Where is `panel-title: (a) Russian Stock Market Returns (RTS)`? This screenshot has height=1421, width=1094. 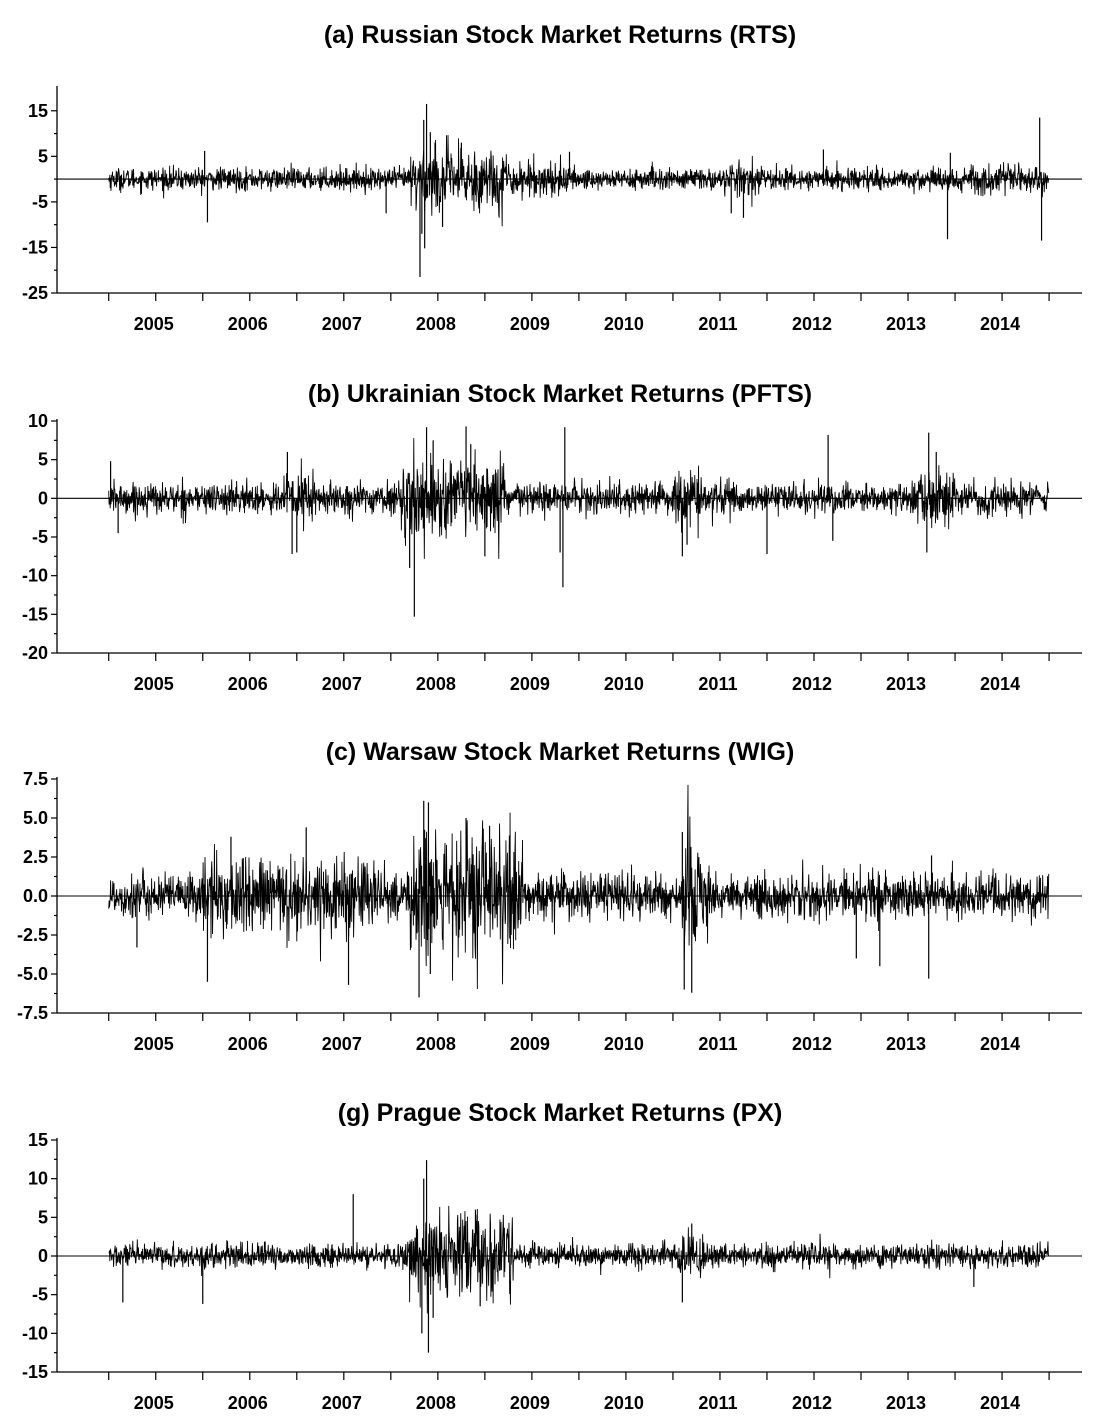 panel-title: (a) Russian Stock Market Returns (RTS) is located at coordinates (560, 35).